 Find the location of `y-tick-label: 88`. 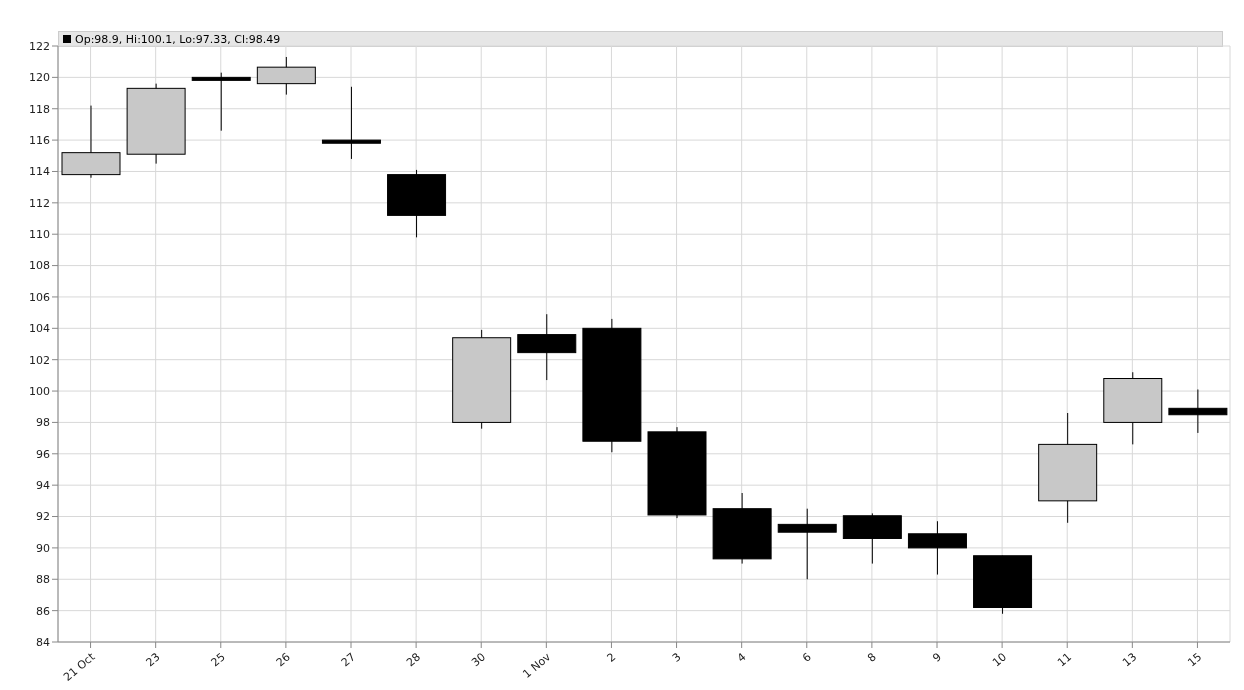

y-tick-label: 88 is located at coordinates (43, 580).